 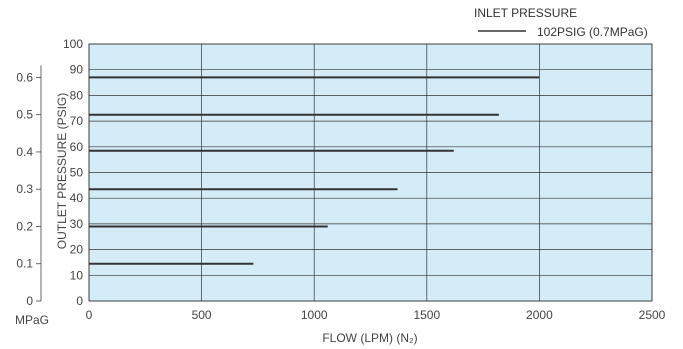 I want to click on y-axis-title: OUTLET PRESSURE (PSIG), so click(x=62, y=171).